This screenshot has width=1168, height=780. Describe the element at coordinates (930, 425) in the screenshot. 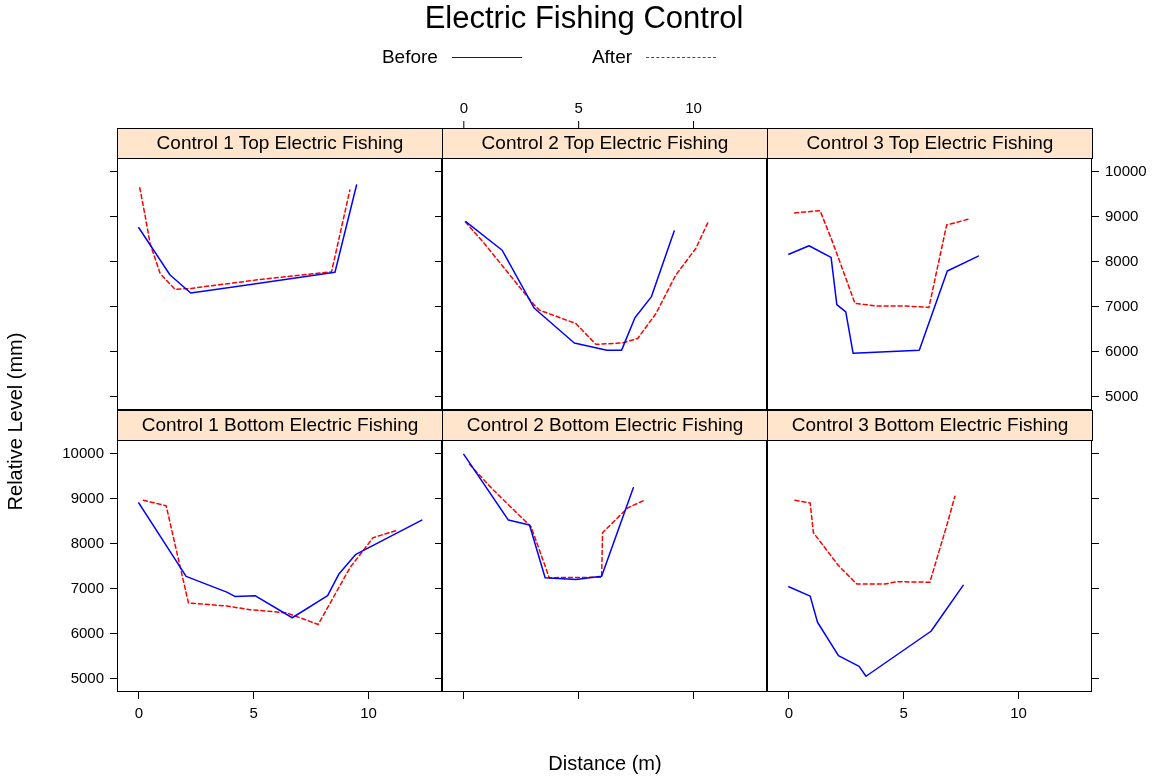

I see `chart-title: Control 3 Bottom Electric Fishing` at that location.